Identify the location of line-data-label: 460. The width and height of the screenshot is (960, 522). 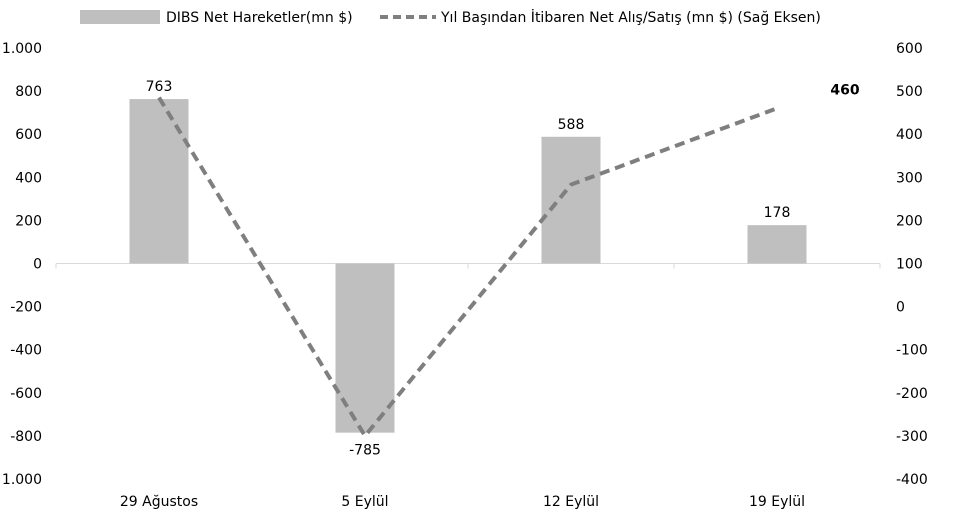
(844, 90).